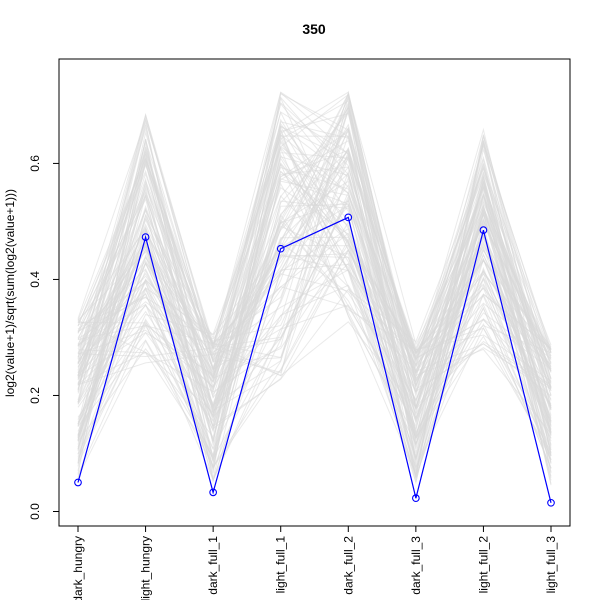 The image size is (600, 600). Describe the element at coordinates (314, 29) in the screenshot. I see `chart-title: 350` at that location.